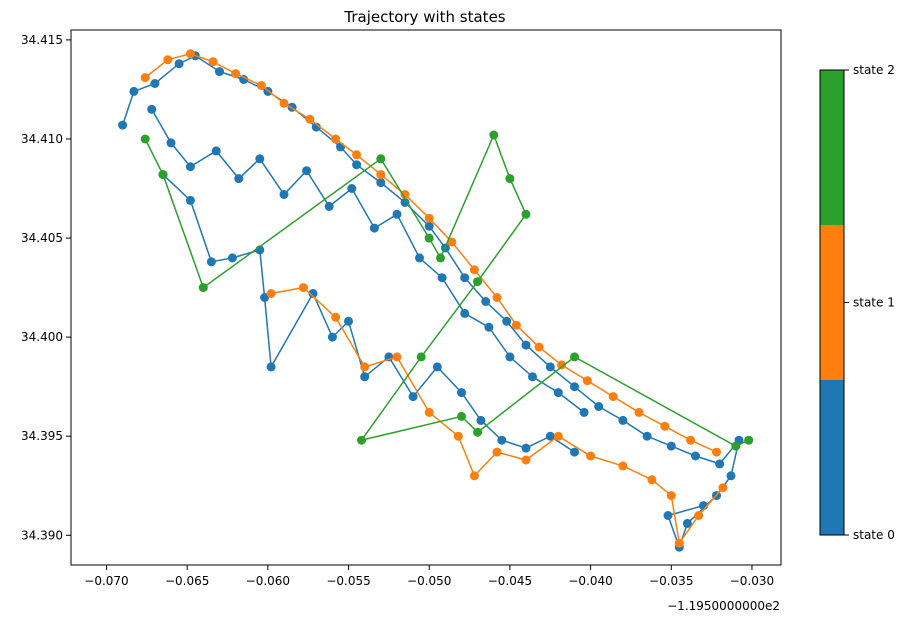  What do you see at coordinates (723, 606) in the screenshot?
I see `x-axis-offset-label: −1.1950000000e2` at bounding box center [723, 606].